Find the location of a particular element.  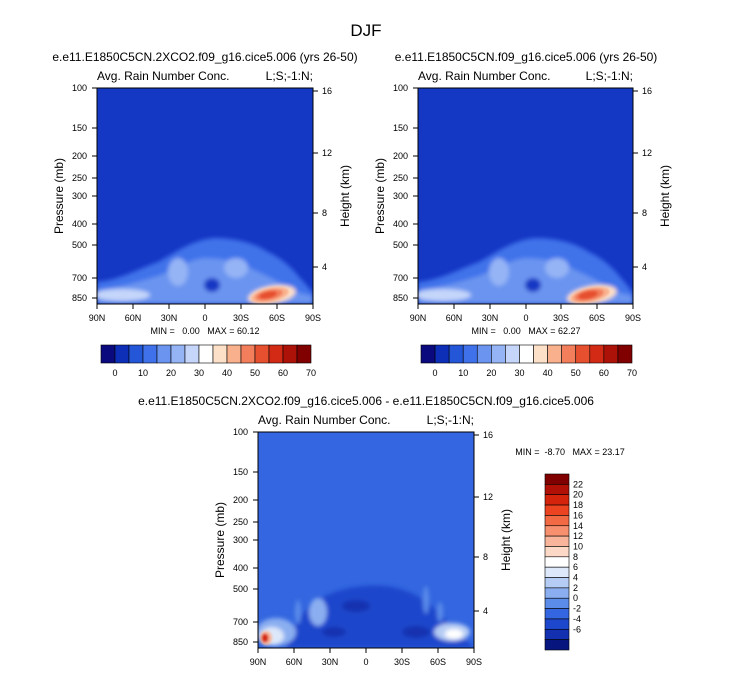

panel-3-ytick: 300 is located at coordinates (240, 540).